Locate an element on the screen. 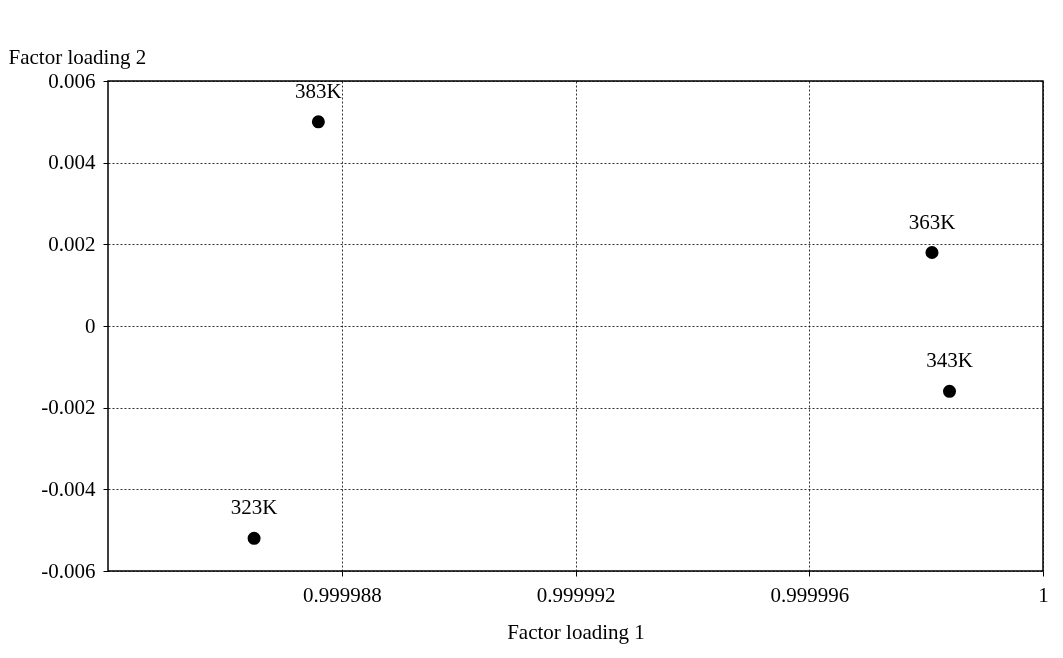  y-tick-label: 0.006 is located at coordinates (72, 80).